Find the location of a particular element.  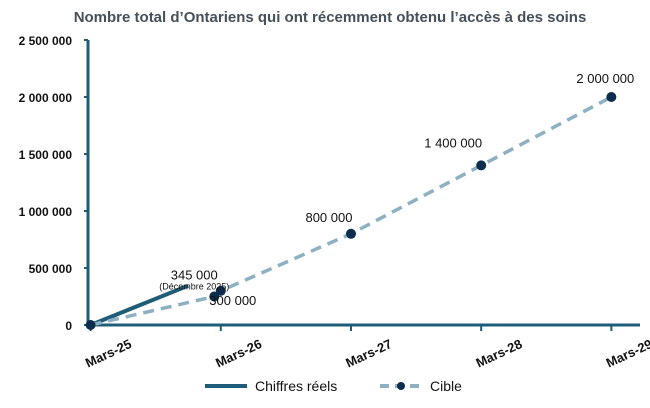

data-label: 1 400 000 is located at coordinates (453, 142).